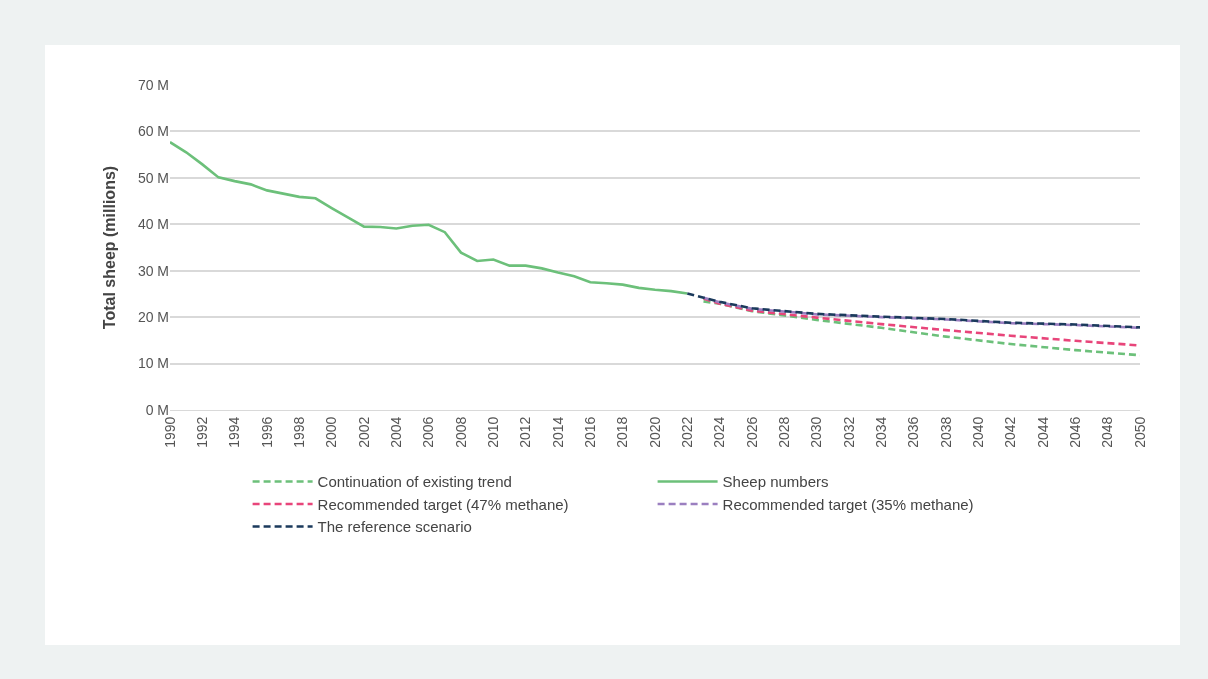 Image resolution: width=1208 pixels, height=679 pixels. Describe the element at coordinates (153, 317) in the screenshot. I see `y-tick-label: 20 M` at that location.